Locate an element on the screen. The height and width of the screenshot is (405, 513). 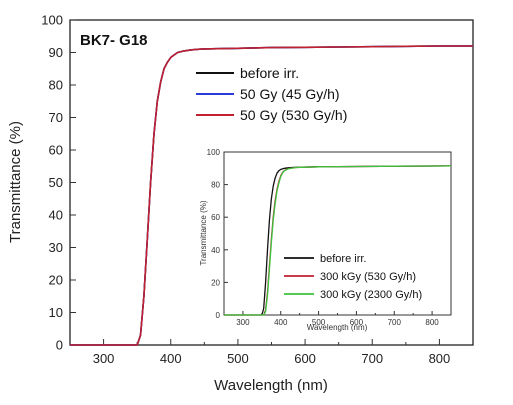
main-y-tick-label-9: 90 is located at coordinates (56, 52).